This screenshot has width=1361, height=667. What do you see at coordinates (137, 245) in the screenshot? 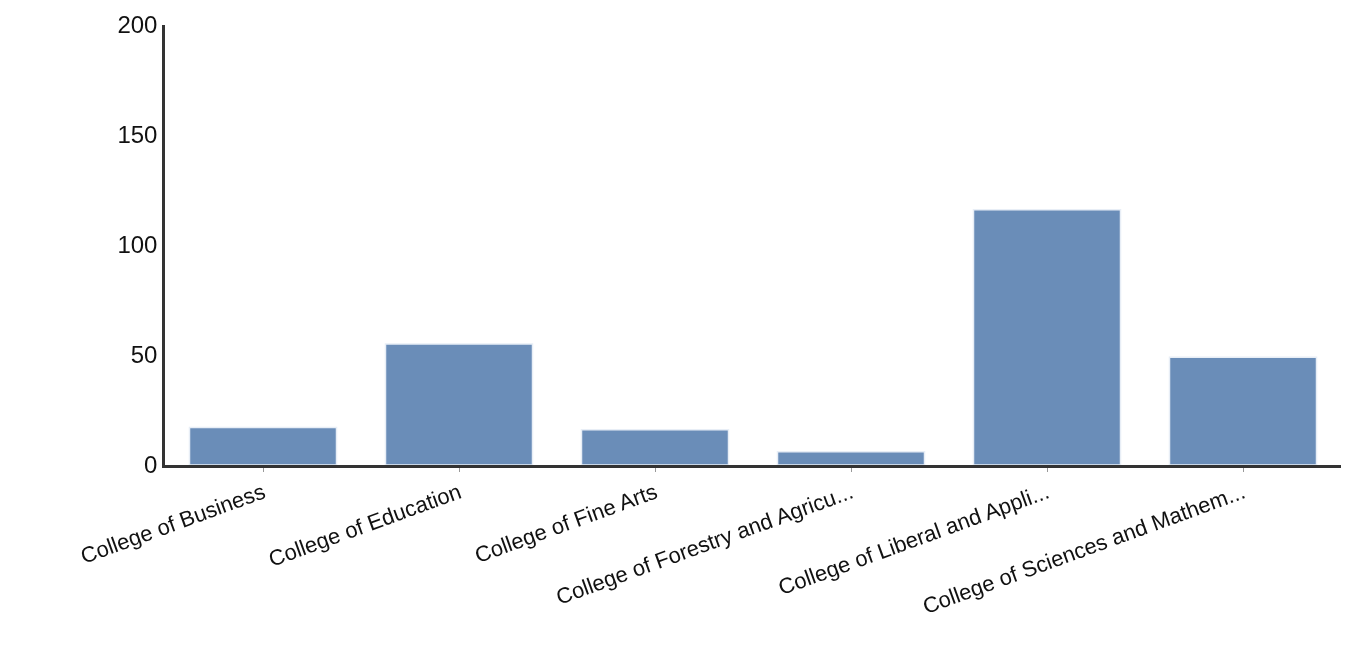
I see `y-tick-label: 100` at bounding box center [137, 245].